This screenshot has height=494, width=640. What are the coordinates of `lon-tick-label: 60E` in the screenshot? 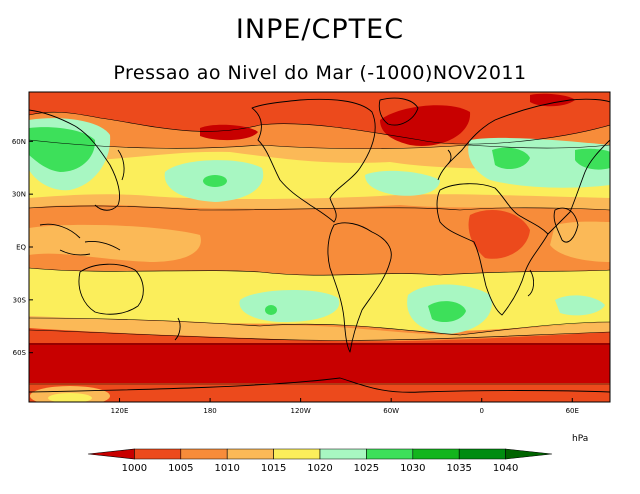 It's located at (572, 411).